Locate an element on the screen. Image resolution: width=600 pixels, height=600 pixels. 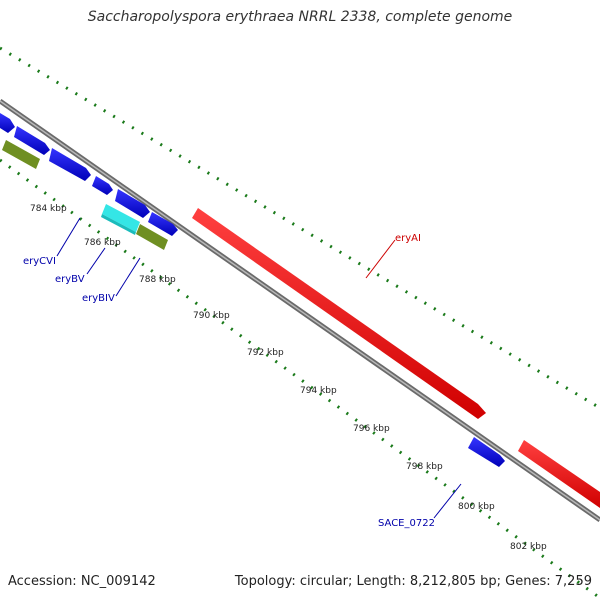
accession-label: Accession: NC_009142 is located at coordinates (82, 581).